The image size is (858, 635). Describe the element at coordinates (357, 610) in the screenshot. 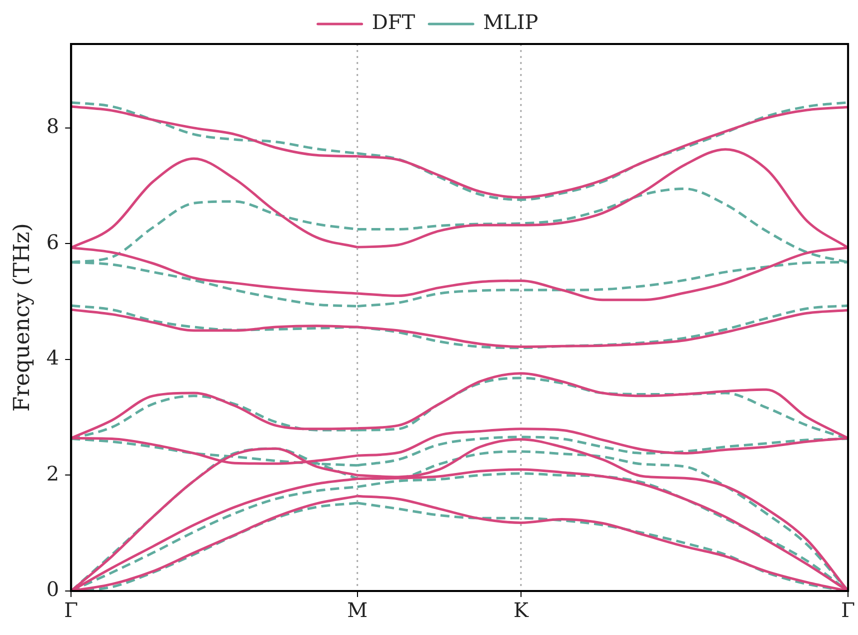

I see `x-tick-label: M` at that location.